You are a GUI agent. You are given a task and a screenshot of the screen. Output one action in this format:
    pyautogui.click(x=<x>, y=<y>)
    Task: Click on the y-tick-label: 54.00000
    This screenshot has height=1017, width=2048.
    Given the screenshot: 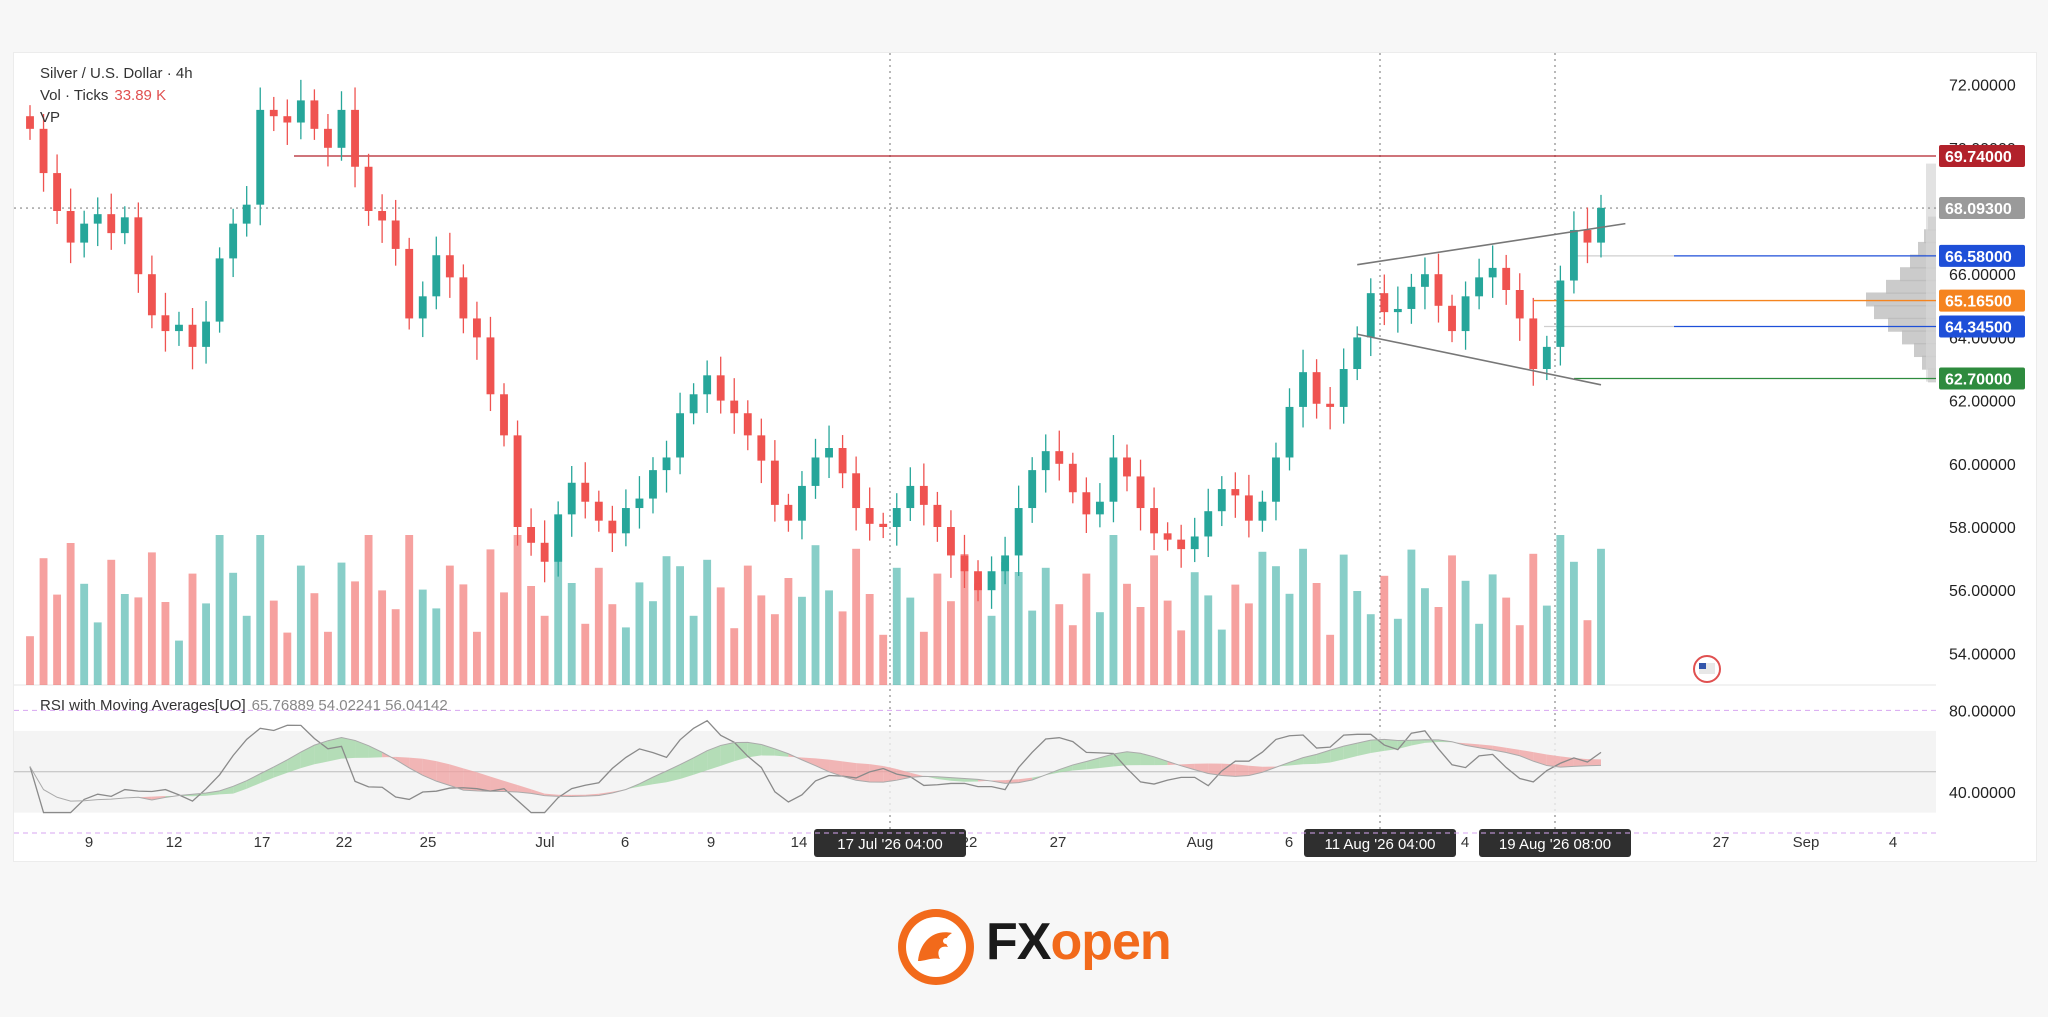 What is the action you would take?
    pyautogui.click(x=1982, y=654)
    